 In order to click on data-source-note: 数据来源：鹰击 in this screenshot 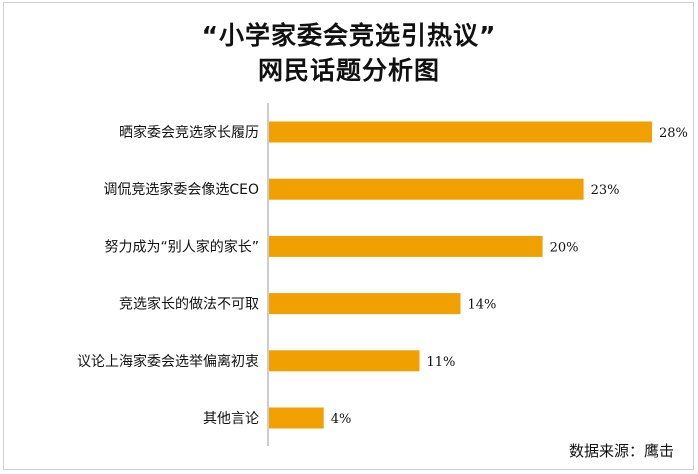, I will do `click(621, 451)`.